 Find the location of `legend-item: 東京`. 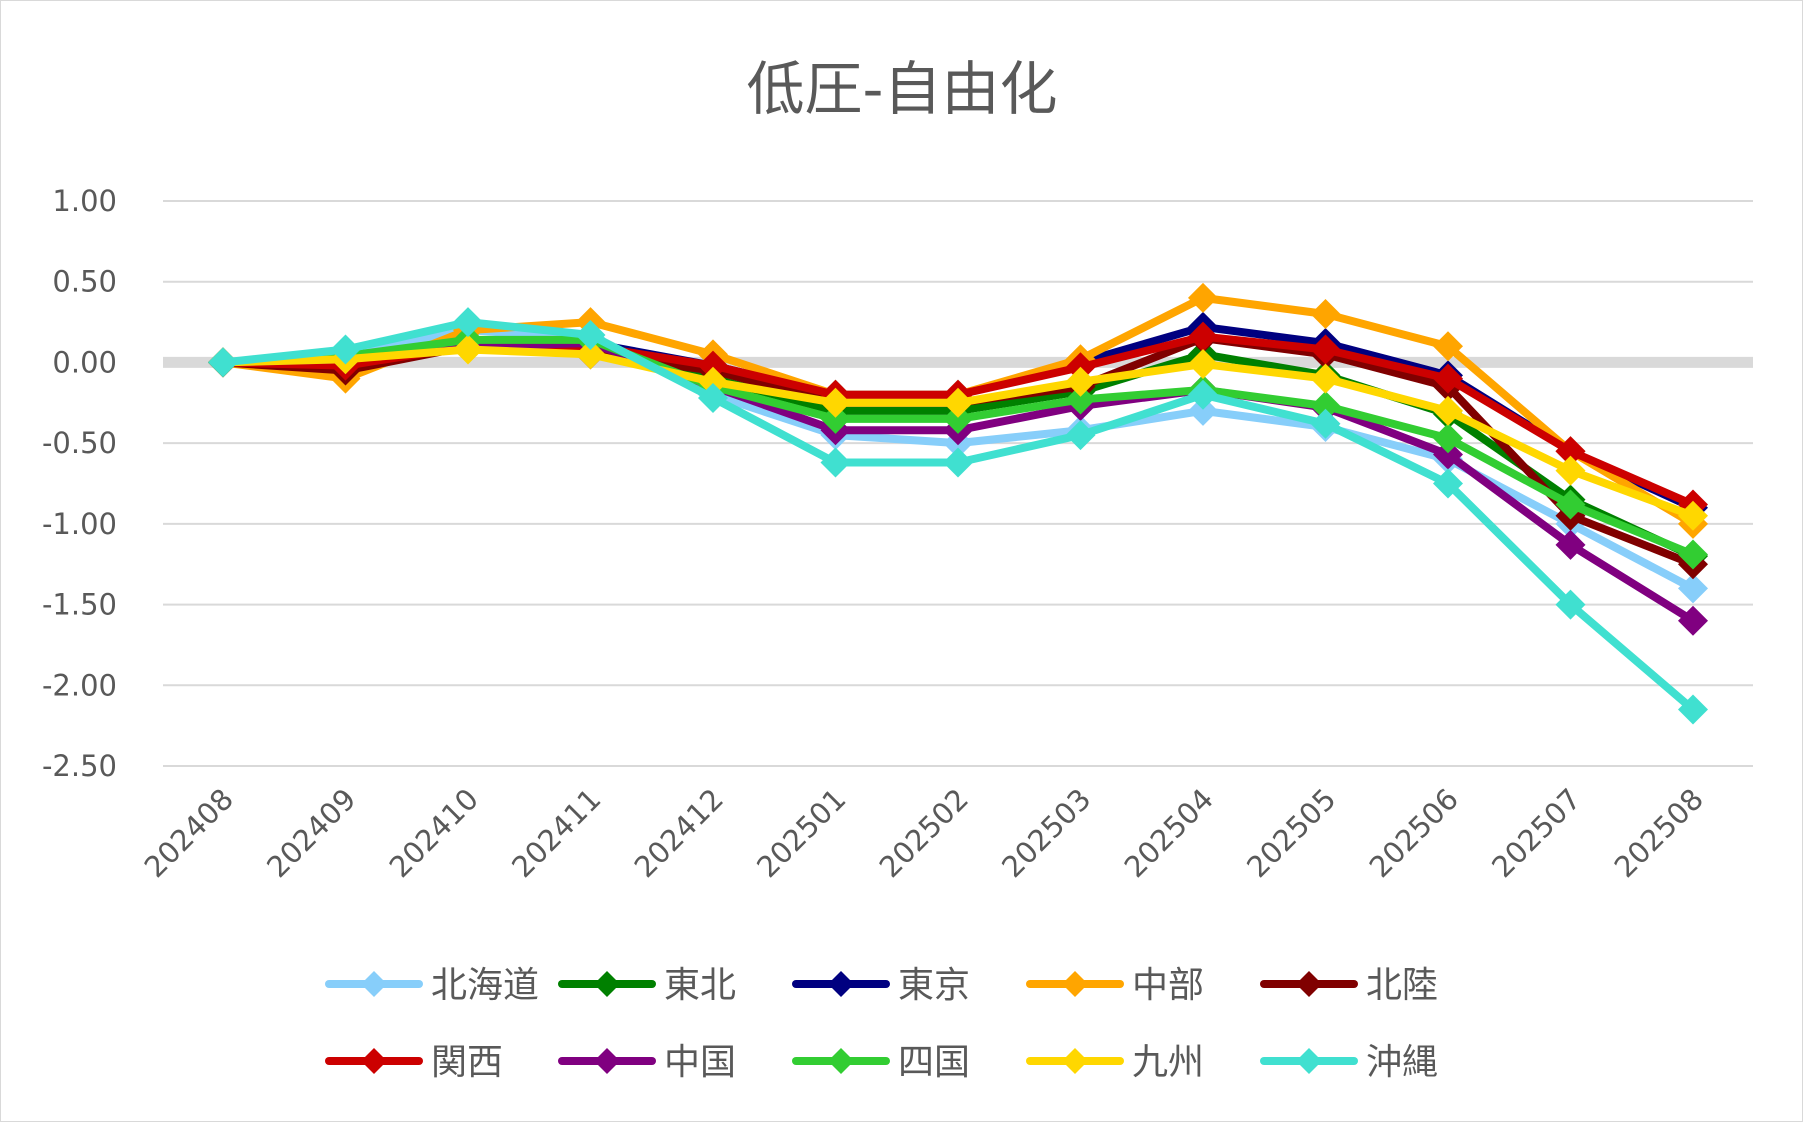

legend-item: 東京 is located at coordinates (881, 985).